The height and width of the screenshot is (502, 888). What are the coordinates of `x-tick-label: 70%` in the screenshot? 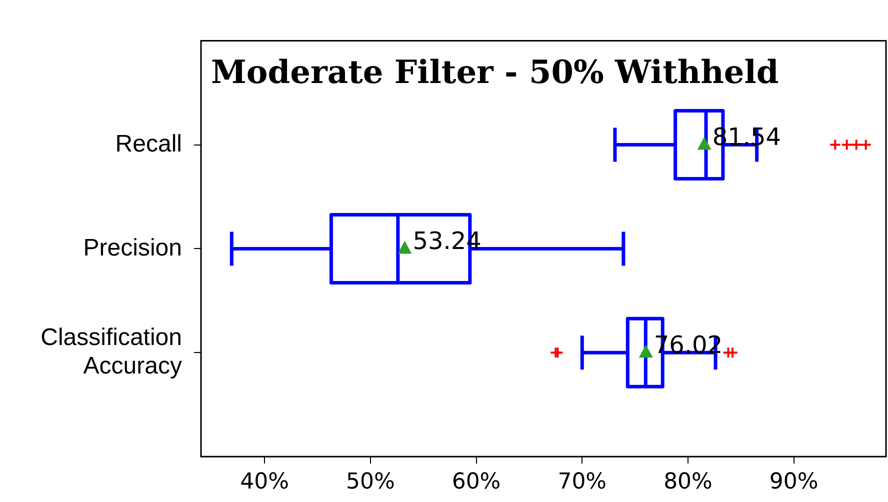 It's located at (582, 482).